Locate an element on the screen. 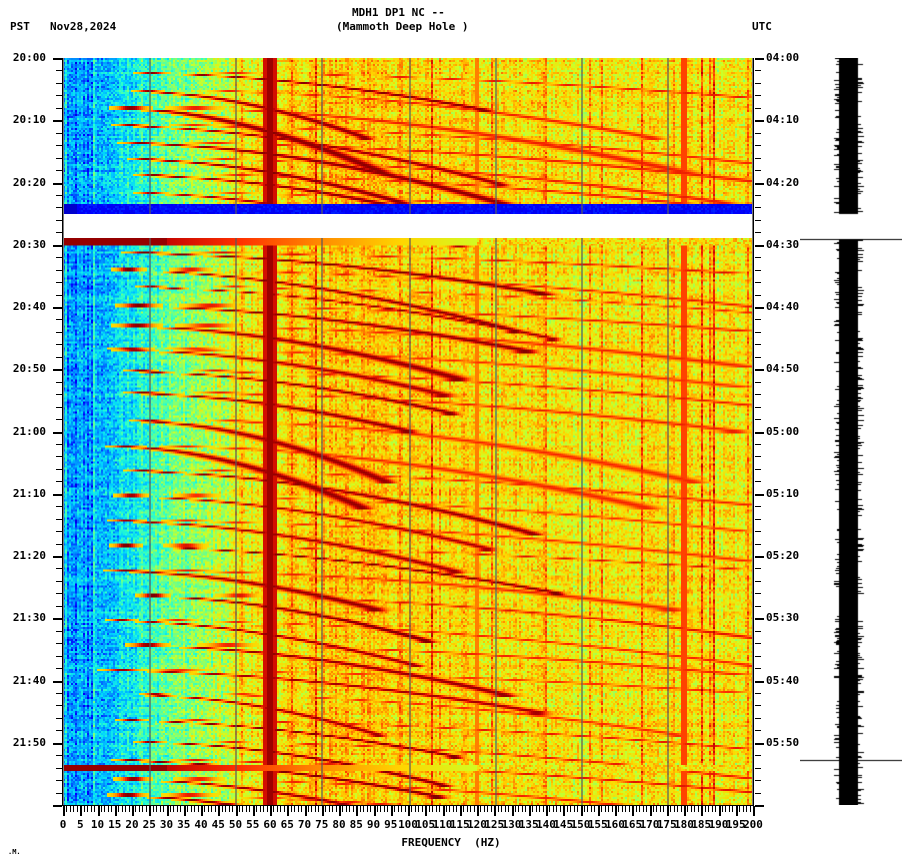 The height and width of the screenshot is (864, 902). x-axis-label: 90 is located at coordinates (373, 824).